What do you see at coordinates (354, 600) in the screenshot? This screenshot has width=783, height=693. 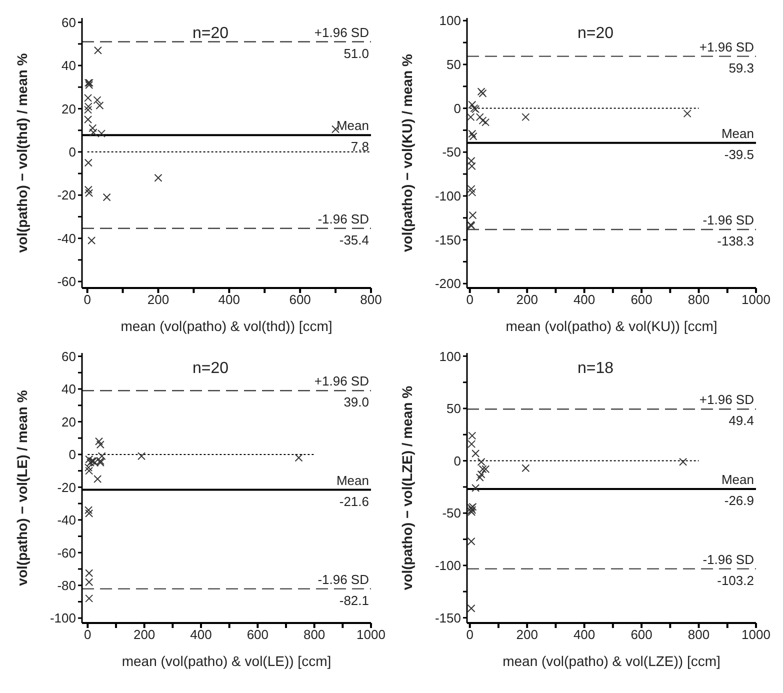 I see `annotation: -82.1` at bounding box center [354, 600].